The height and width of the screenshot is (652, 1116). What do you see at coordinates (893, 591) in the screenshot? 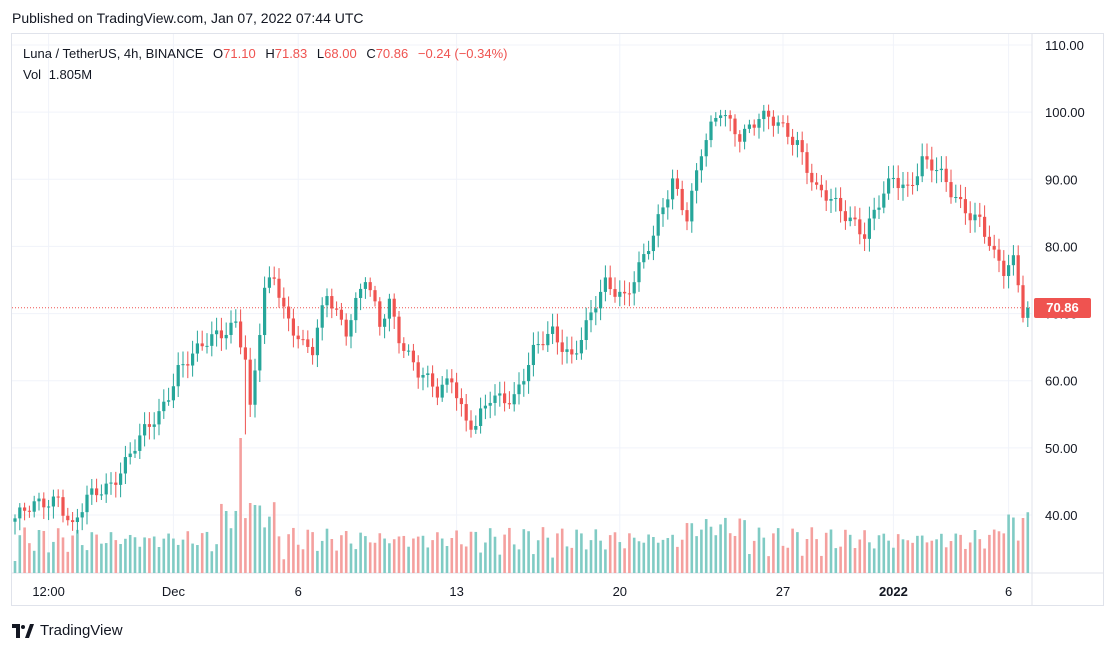
I see `x-tick-label: 2022` at bounding box center [893, 591].